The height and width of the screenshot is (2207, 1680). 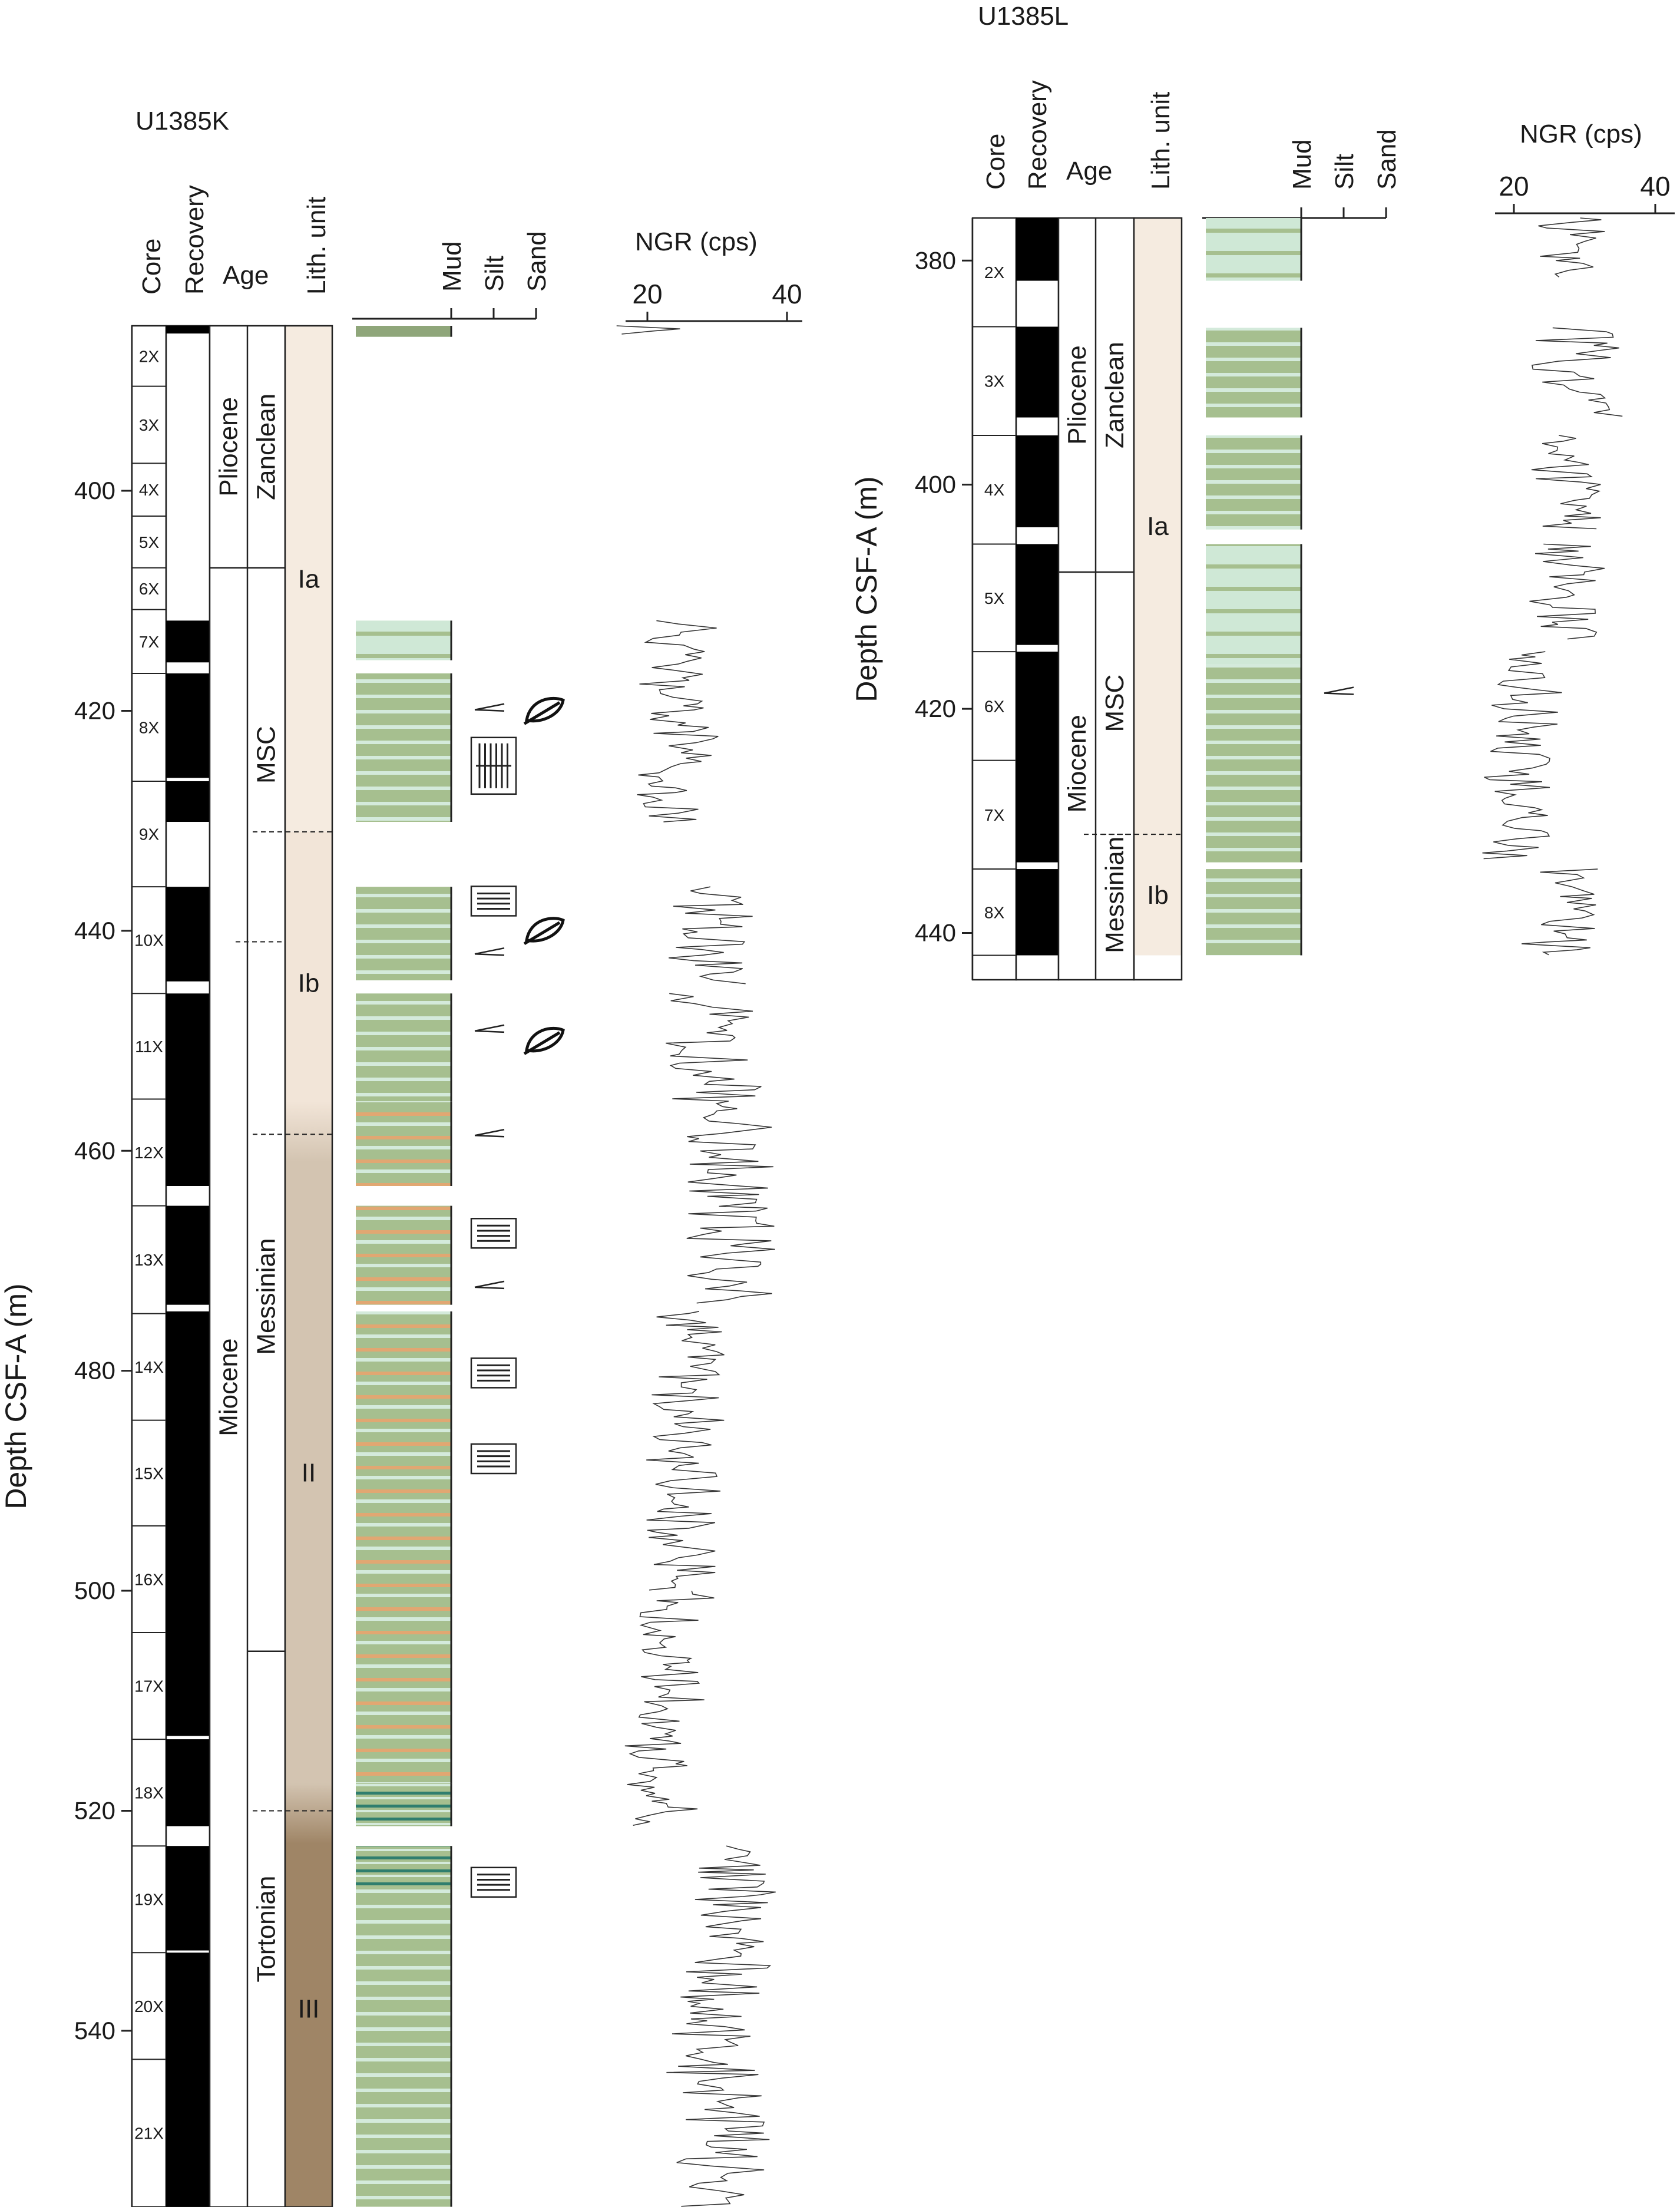 I want to click on core-column: 2X 3X 4X 5X 6X 7X 8X, so click(x=994, y=599).